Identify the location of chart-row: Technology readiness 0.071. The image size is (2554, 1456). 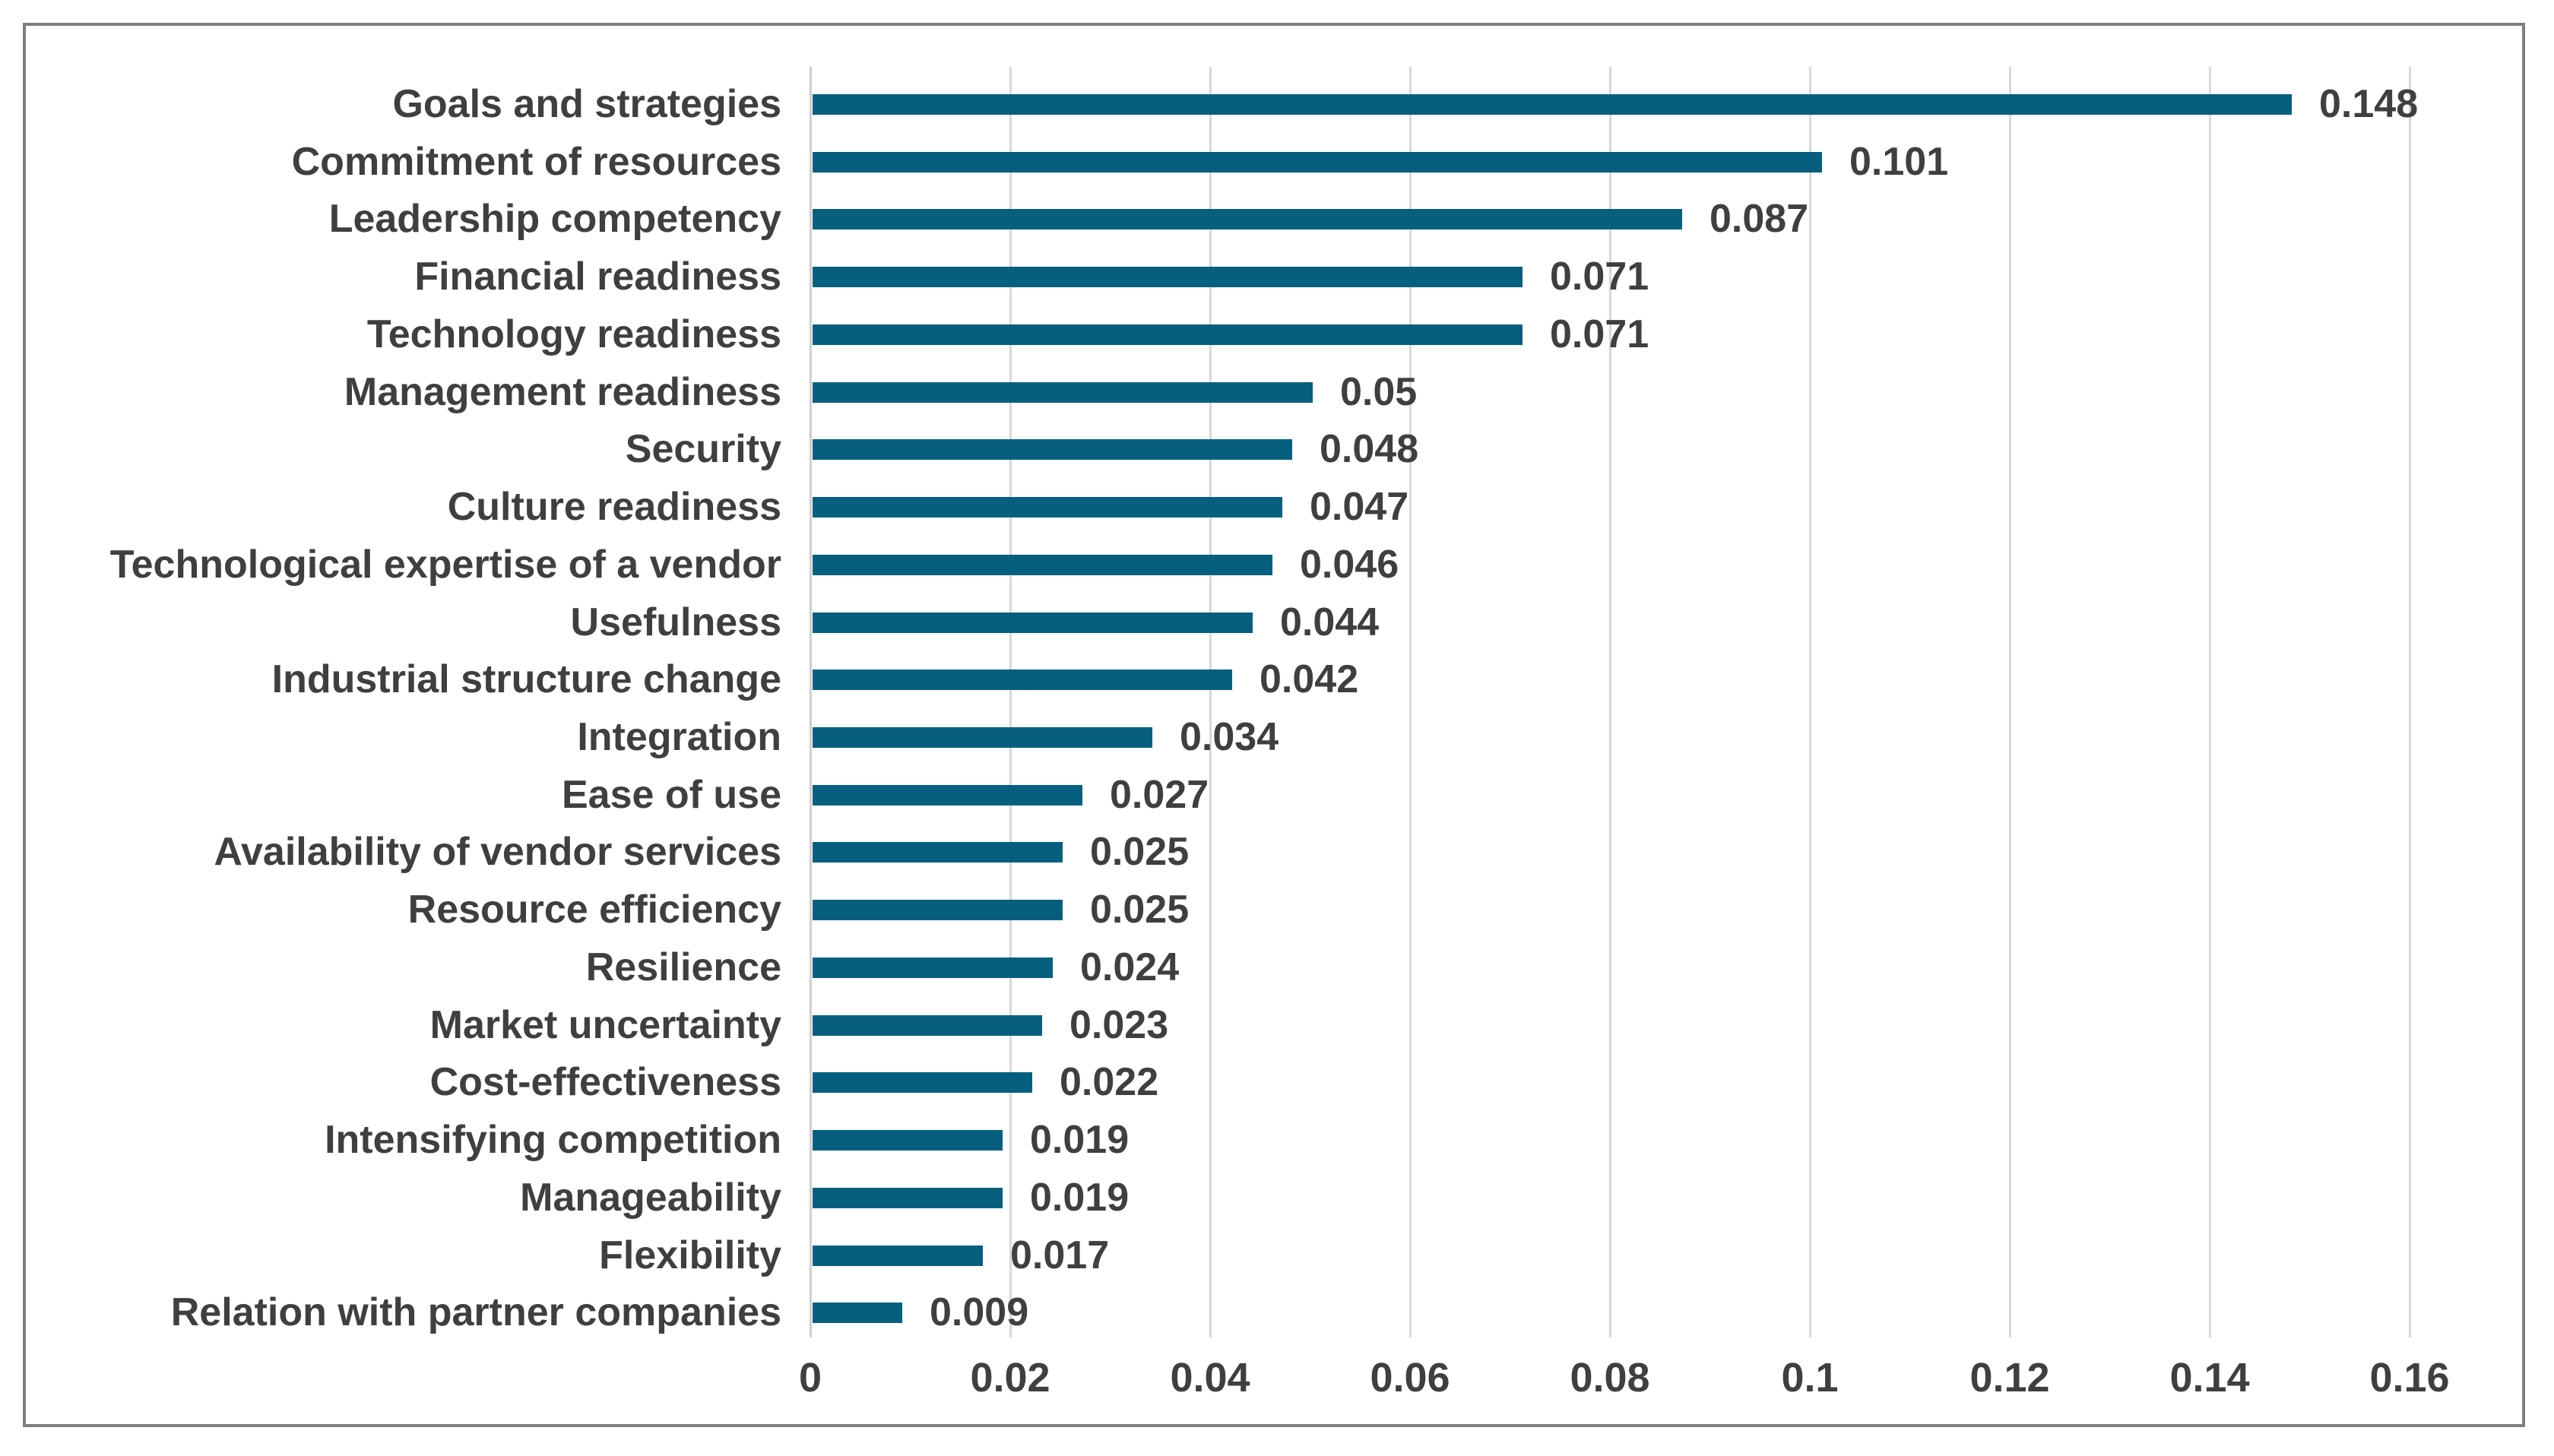
(1274, 334).